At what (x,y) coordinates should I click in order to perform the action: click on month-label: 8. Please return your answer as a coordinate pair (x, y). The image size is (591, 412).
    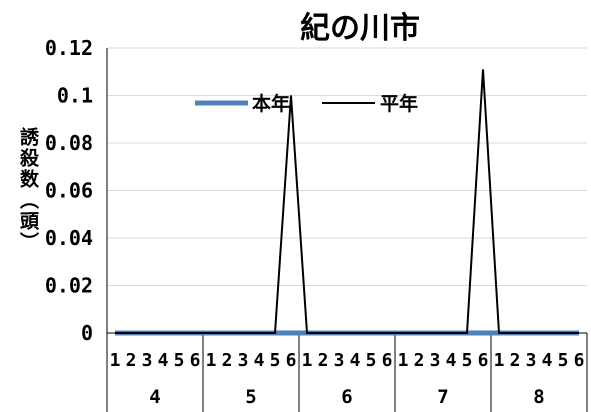
    Looking at the image, I should click on (538, 397).